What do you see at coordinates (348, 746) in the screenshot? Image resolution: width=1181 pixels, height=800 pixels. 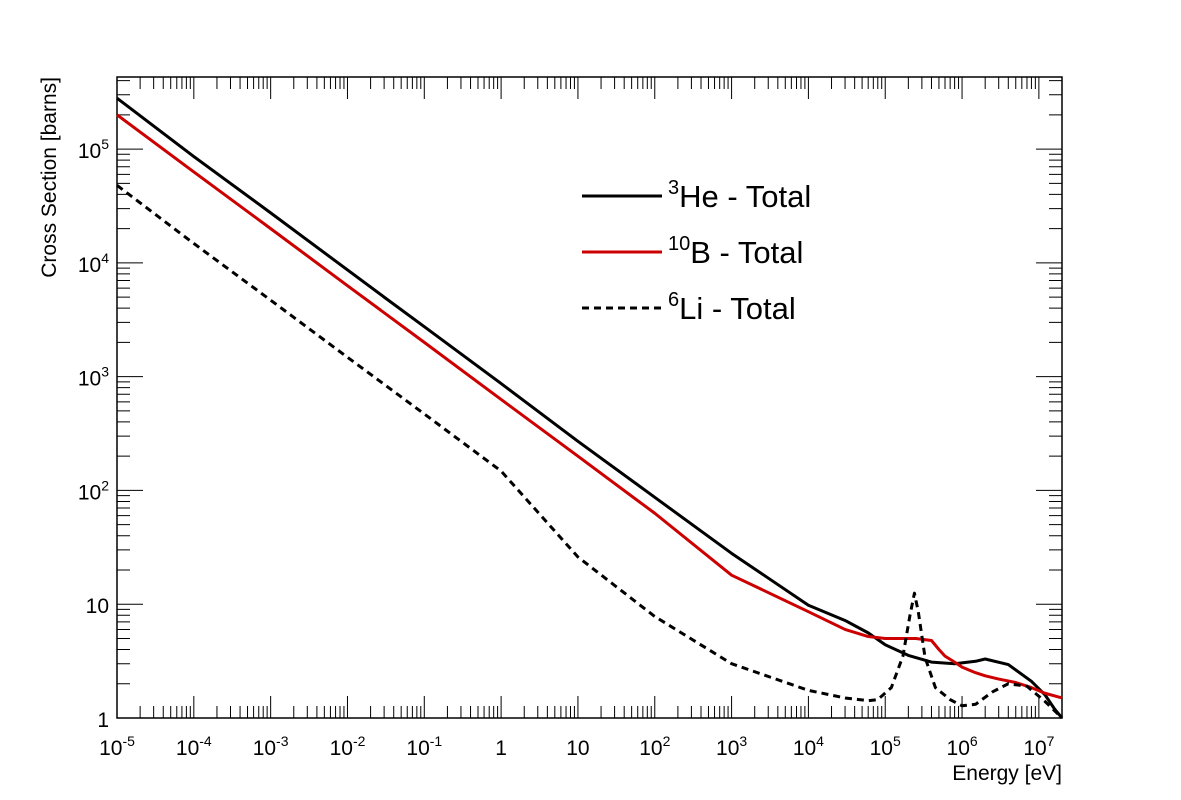 I see `x-tick-label: 10⁻²` at bounding box center [348, 746].